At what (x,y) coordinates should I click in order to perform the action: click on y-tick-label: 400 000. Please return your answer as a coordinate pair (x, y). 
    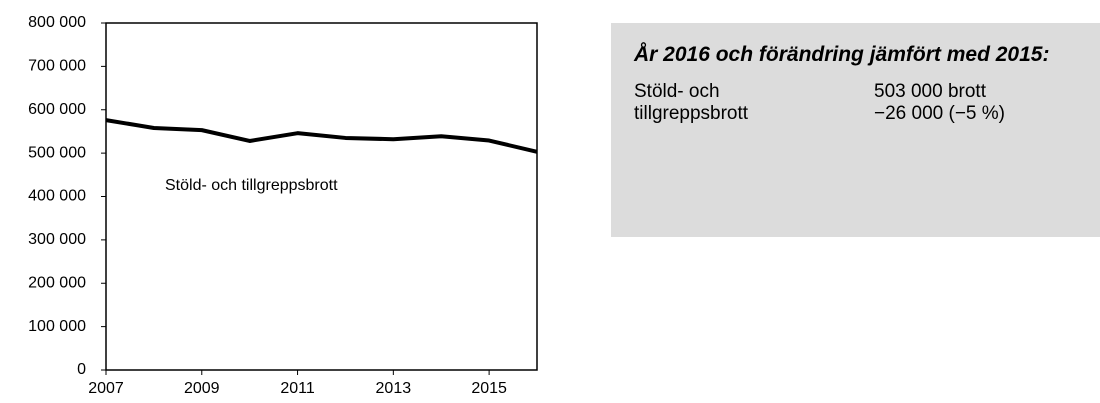
    Looking at the image, I should click on (57, 196).